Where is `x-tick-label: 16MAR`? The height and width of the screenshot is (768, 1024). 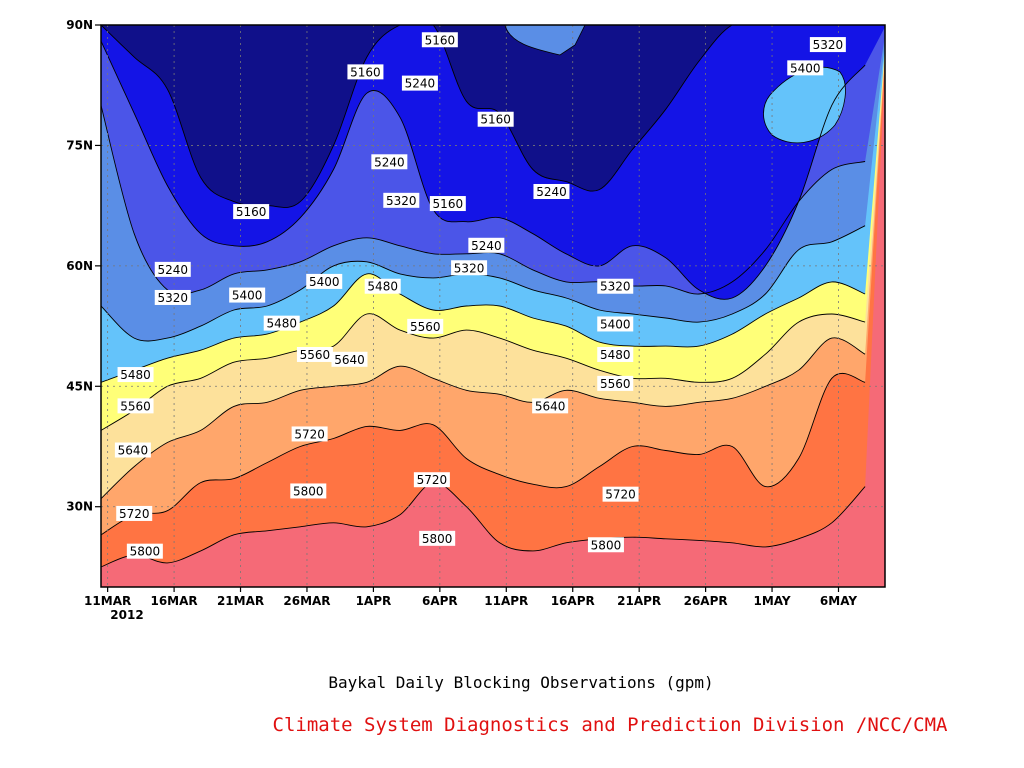 x-tick-label: 16MAR is located at coordinates (173, 601).